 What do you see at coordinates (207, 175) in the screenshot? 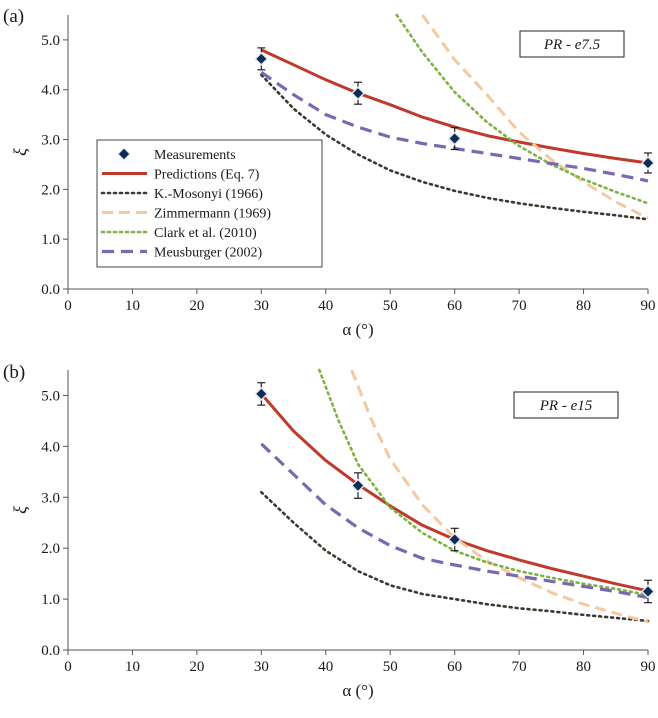
I see `legend-label-0: Predictions (Eq. 7)` at bounding box center [207, 175].